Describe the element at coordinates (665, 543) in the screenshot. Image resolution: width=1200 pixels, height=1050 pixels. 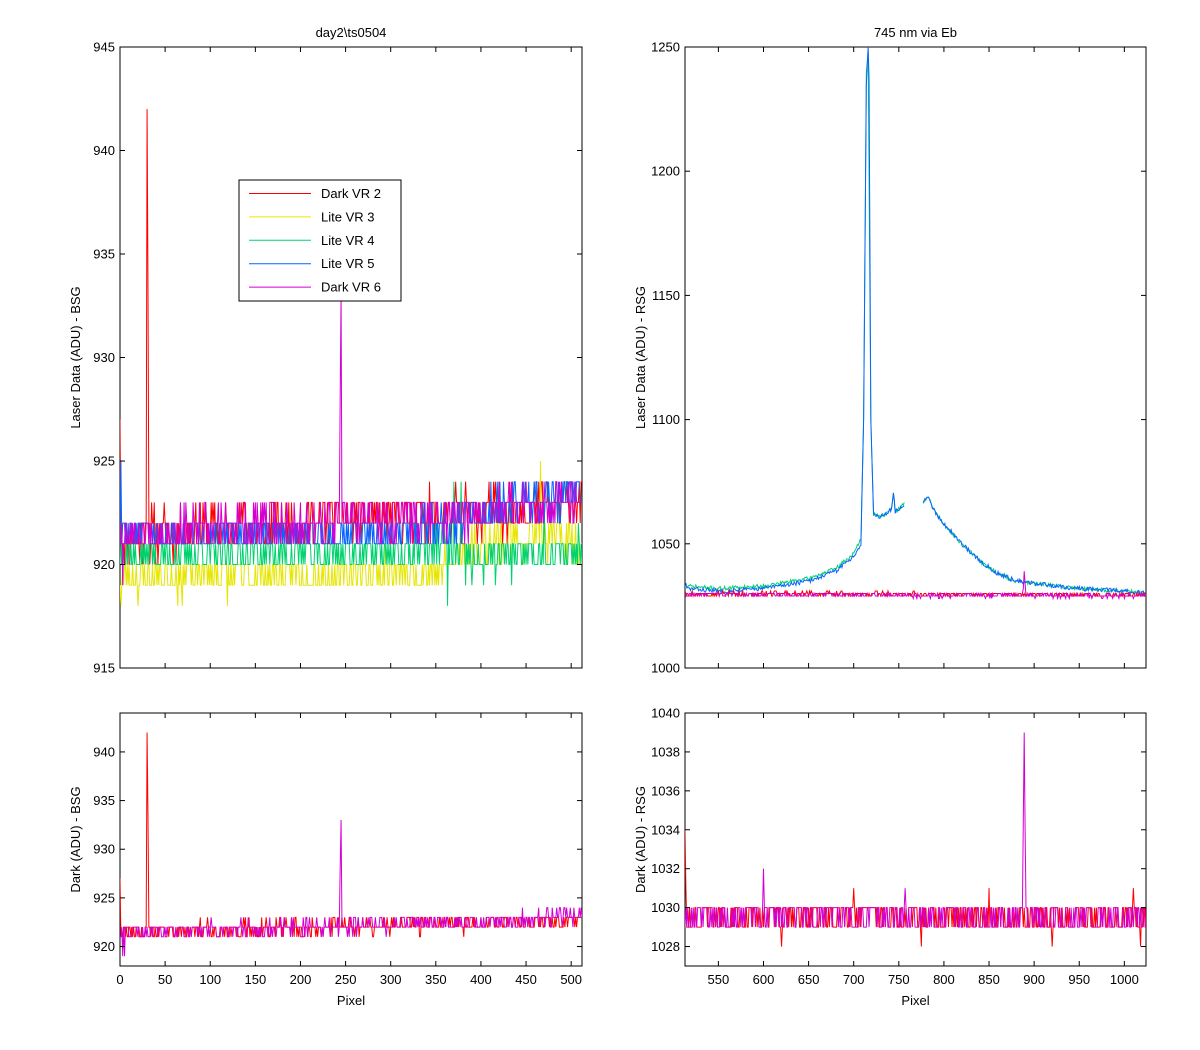
I see `y-tick-label: 1050` at that location.